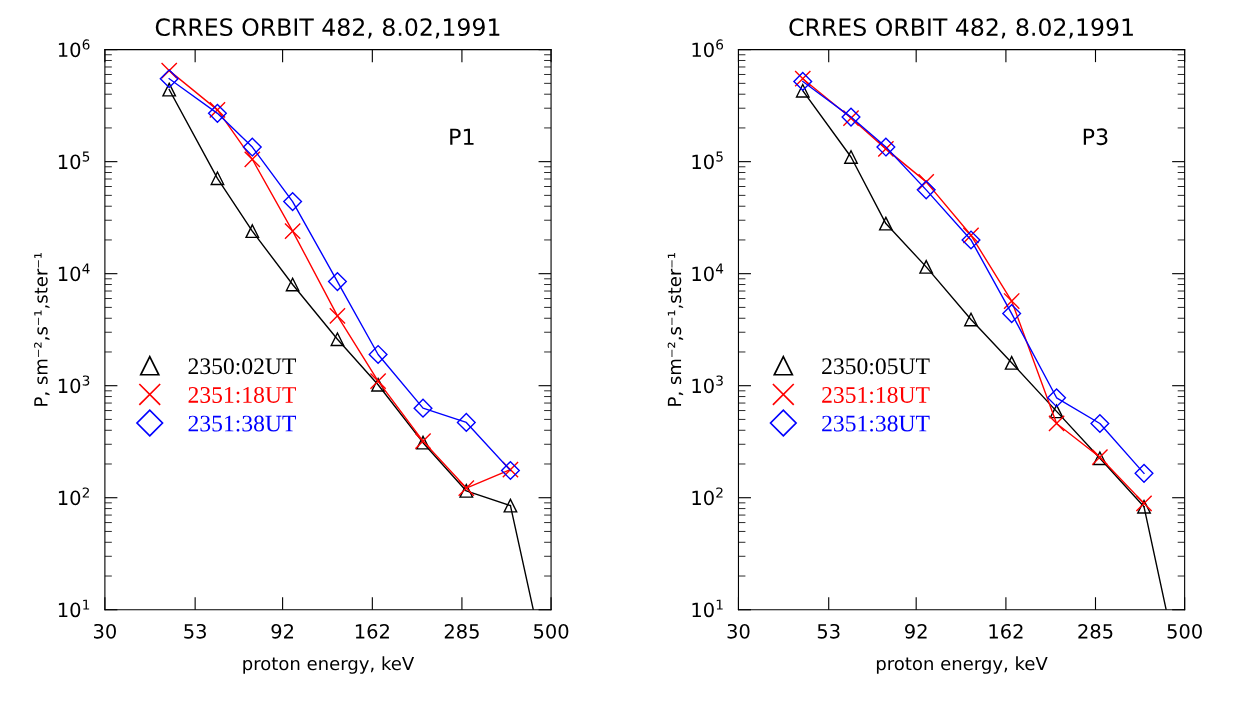 The width and height of the screenshot is (1234, 709). I want to click on annotation: P1, so click(462, 136).